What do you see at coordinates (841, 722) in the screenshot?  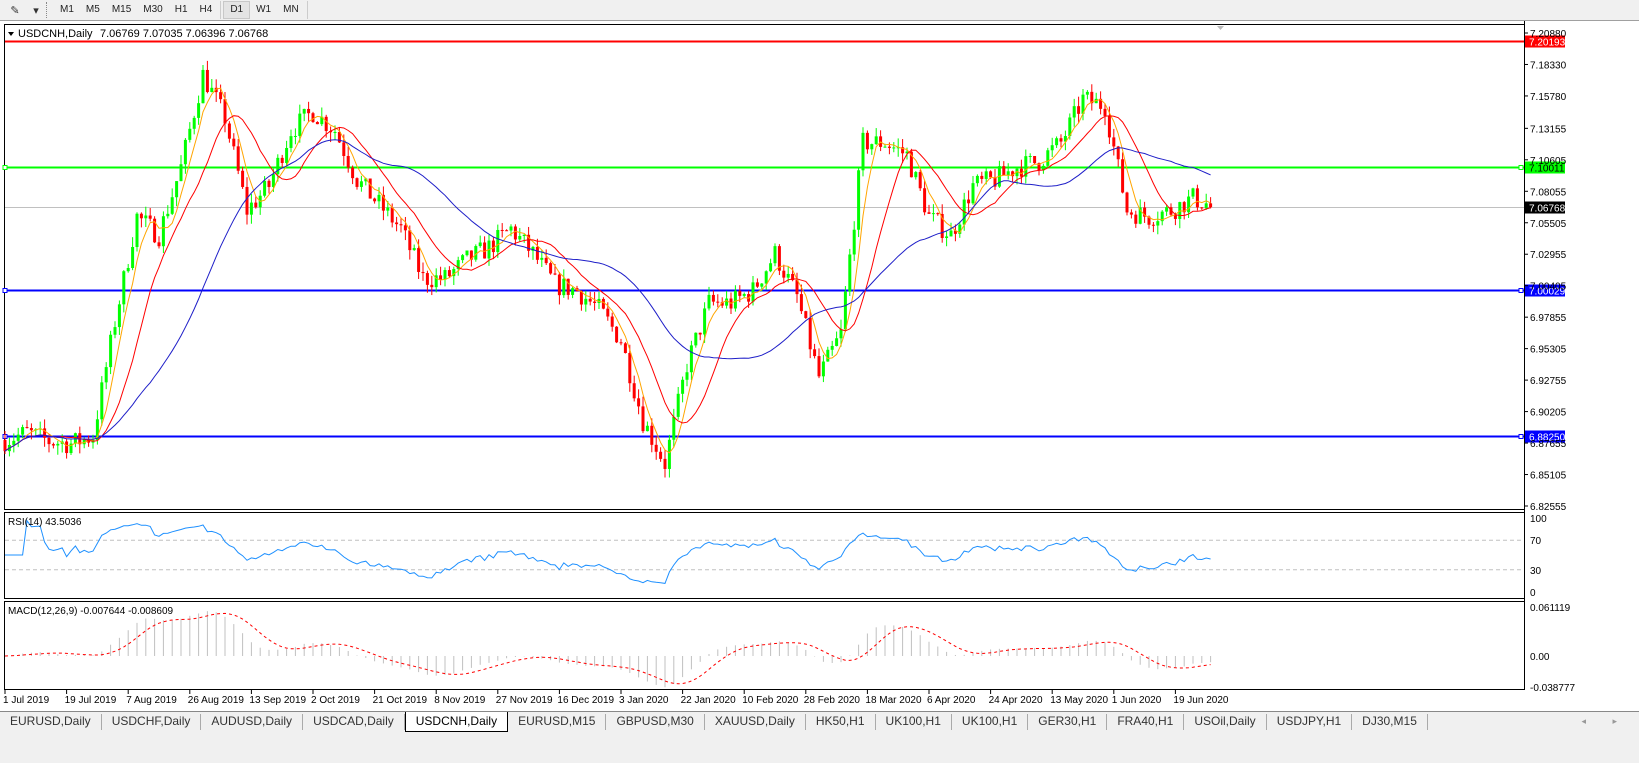 I see `tab-hk50-h1: HK50,H1` at bounding box center [841, 722].